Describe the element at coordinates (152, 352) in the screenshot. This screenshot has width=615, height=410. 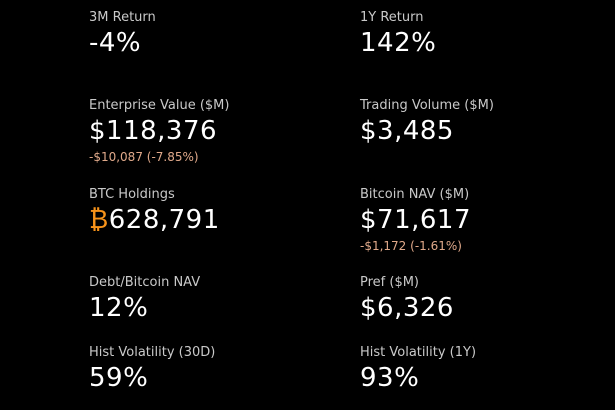
I see `metric-label: Hist Volatility (30D)` at that location.